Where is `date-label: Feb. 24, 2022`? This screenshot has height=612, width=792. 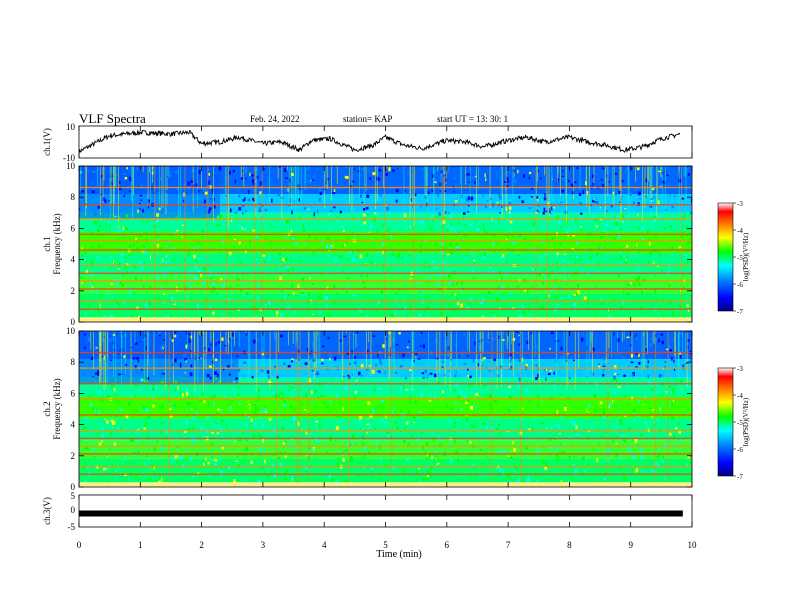
date-label: Feb. 24, 2022 is located at coordinates (275, 119).